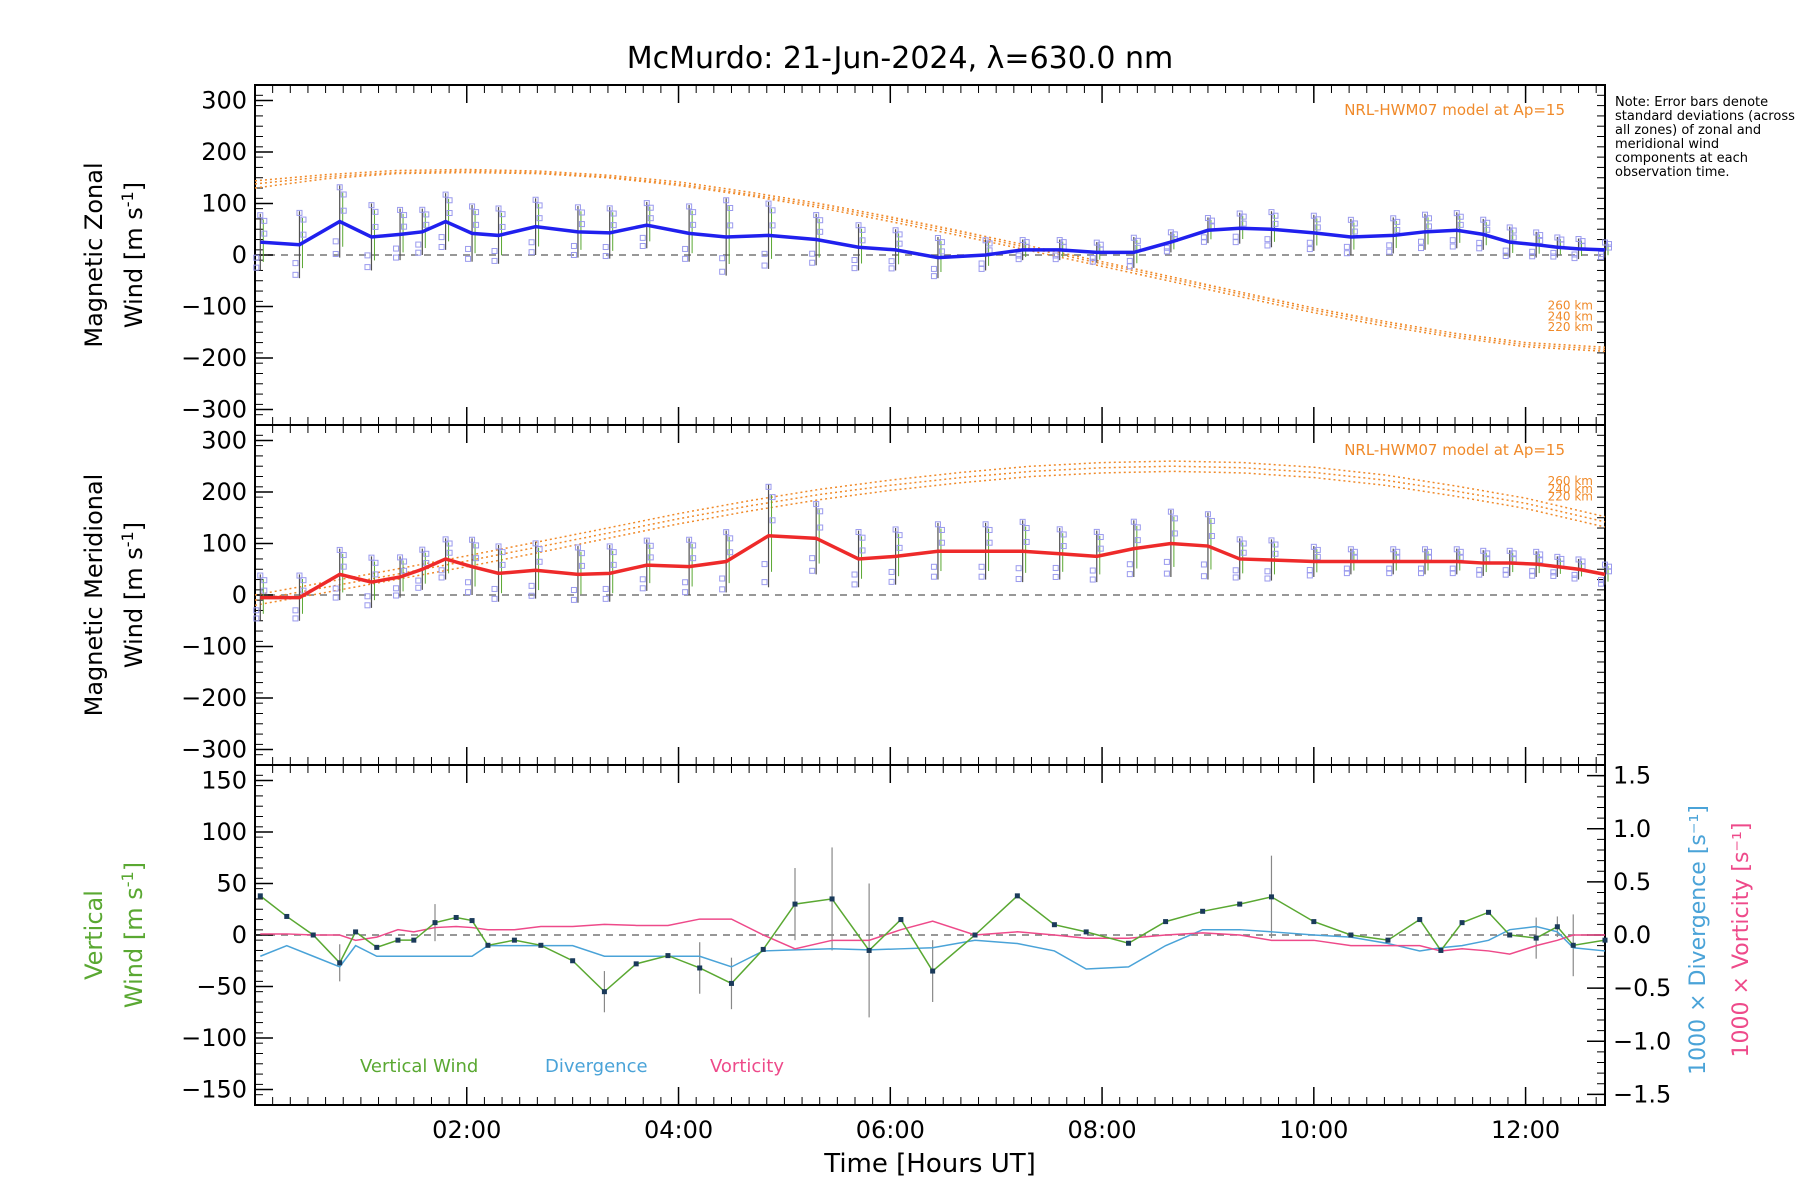 The height and width of the screenshot is (1204, 1800). I want to click on x-tick-label: 02:00, so click(466, 1130).